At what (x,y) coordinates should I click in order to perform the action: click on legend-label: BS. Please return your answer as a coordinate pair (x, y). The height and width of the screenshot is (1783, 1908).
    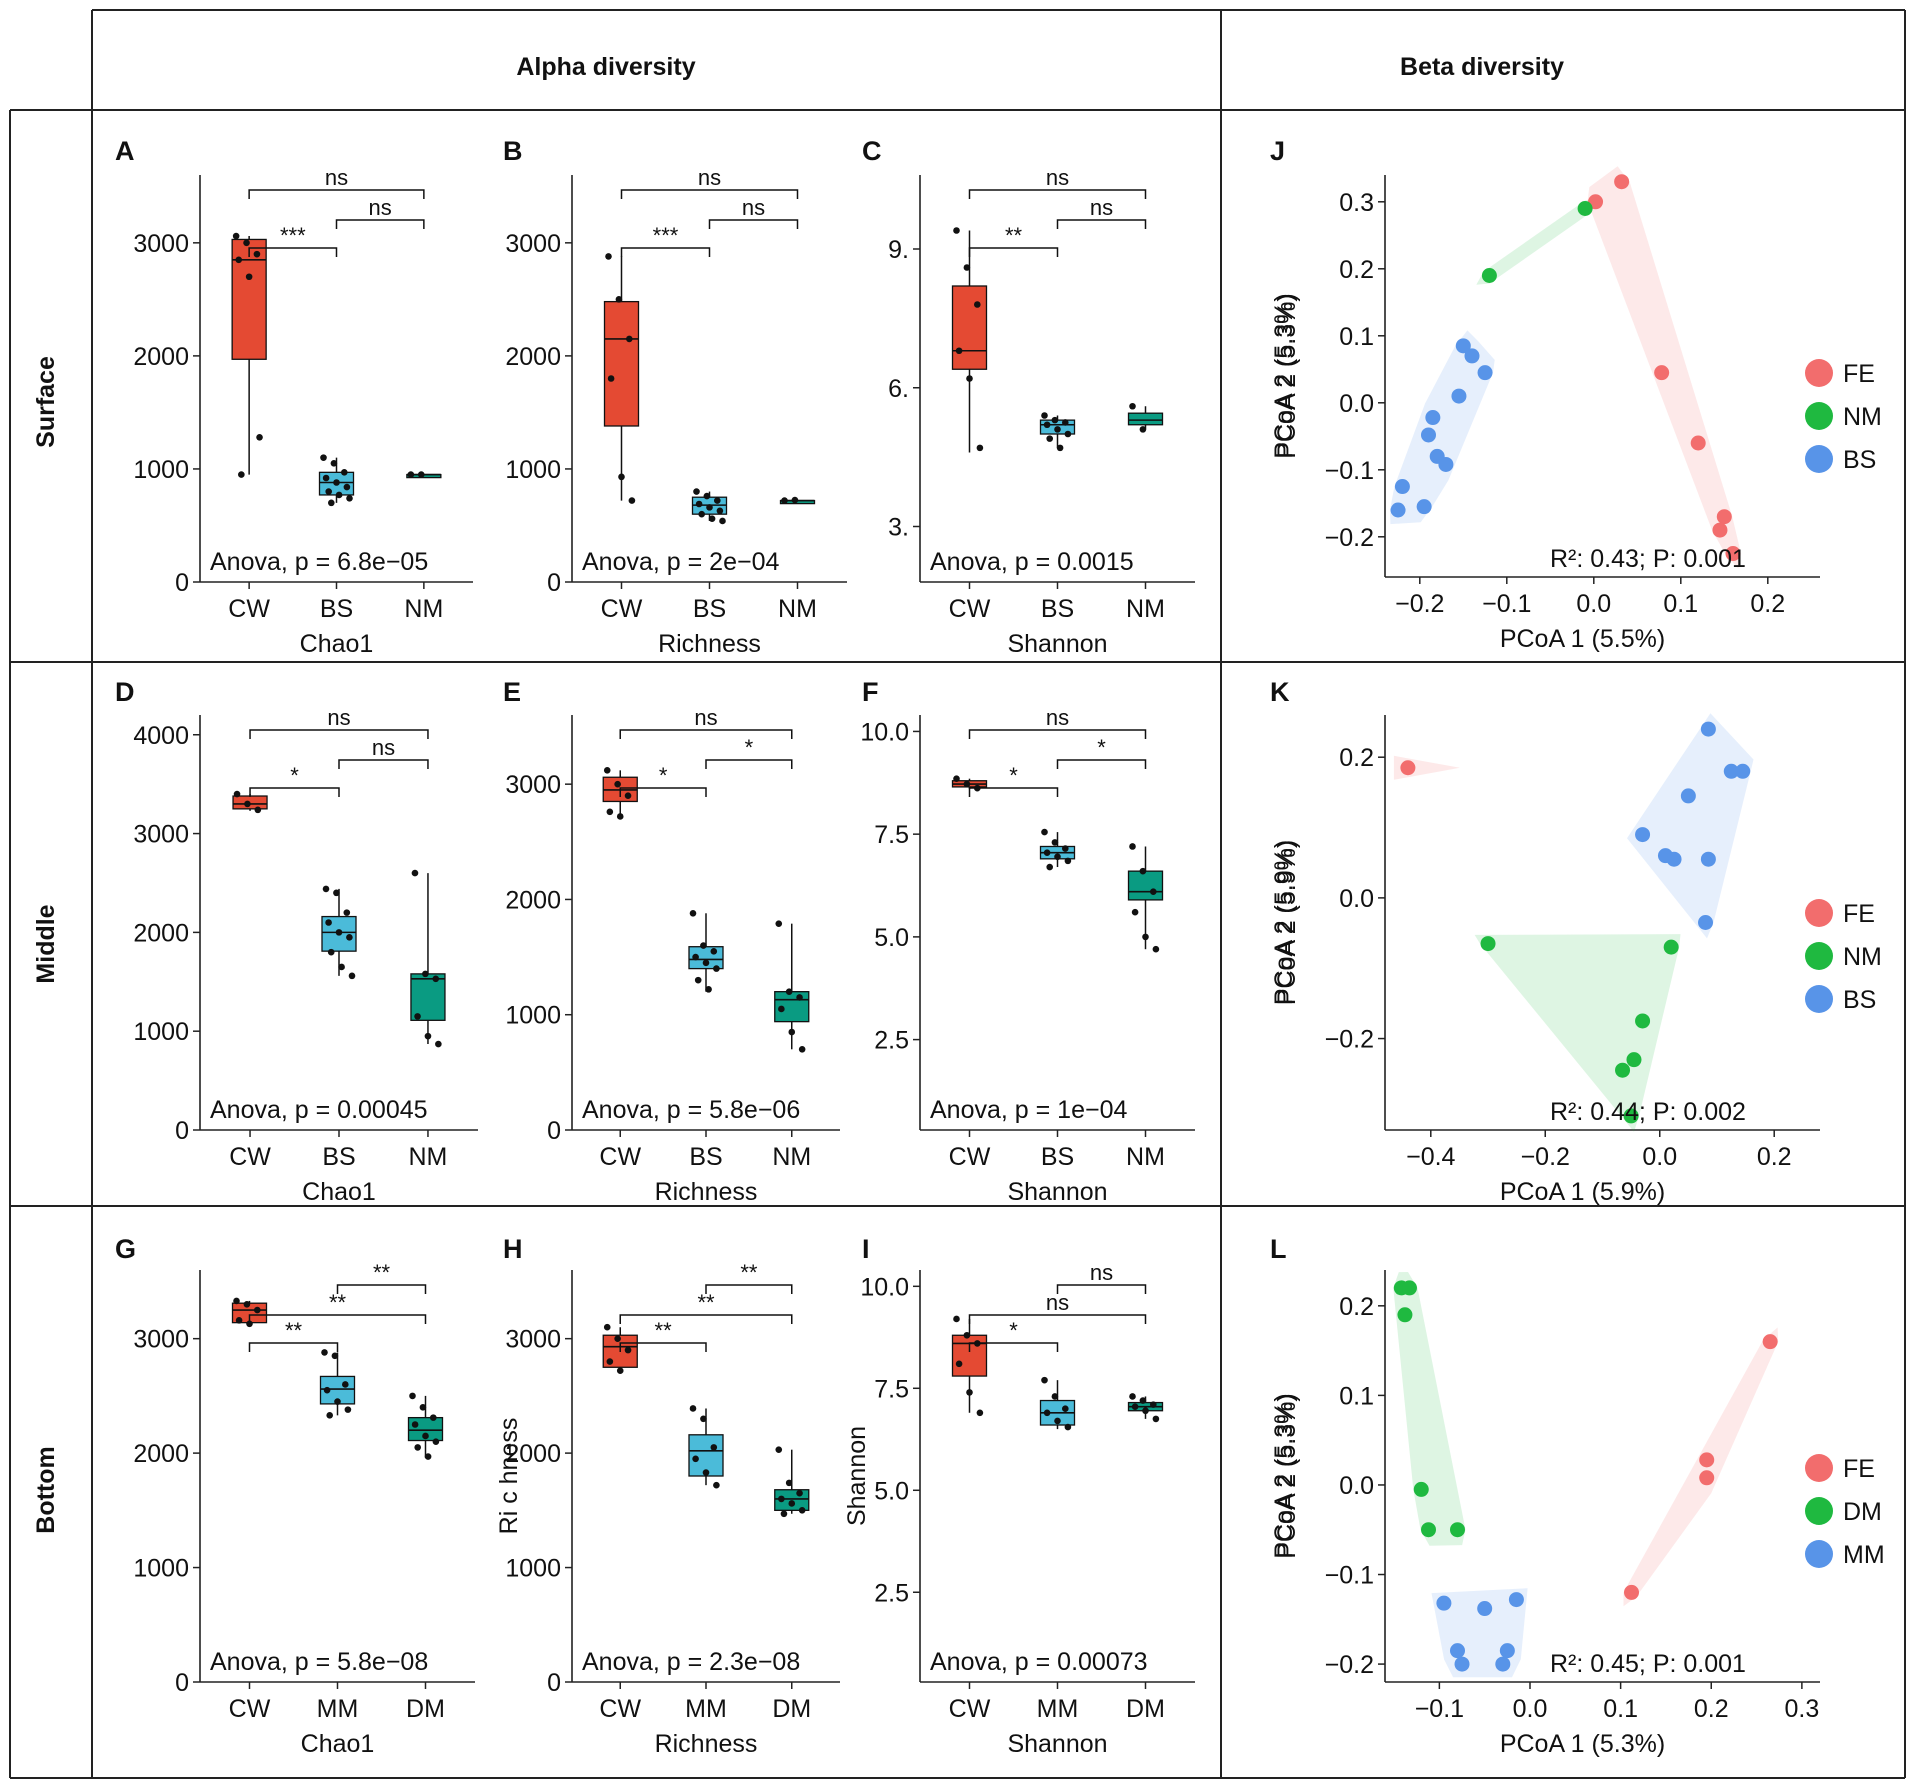
    Looking at the image, I should click on (1859, 460).